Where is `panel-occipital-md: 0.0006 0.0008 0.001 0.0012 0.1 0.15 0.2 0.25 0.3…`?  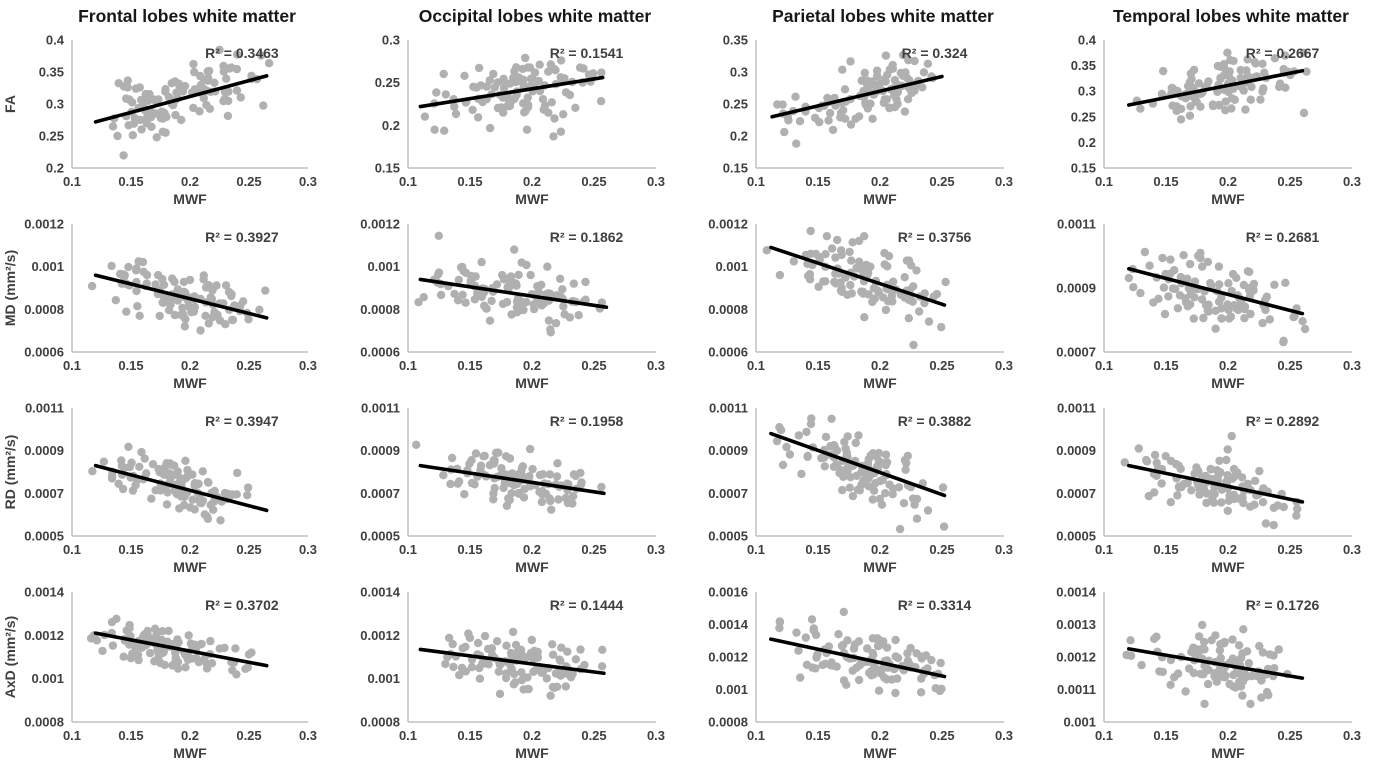
panel-occipital-md: 0.0006 0.0008 0.001 0.0012 0.1 0.15 0.2 0.25 0.3… is located at coordinates (512, 304).